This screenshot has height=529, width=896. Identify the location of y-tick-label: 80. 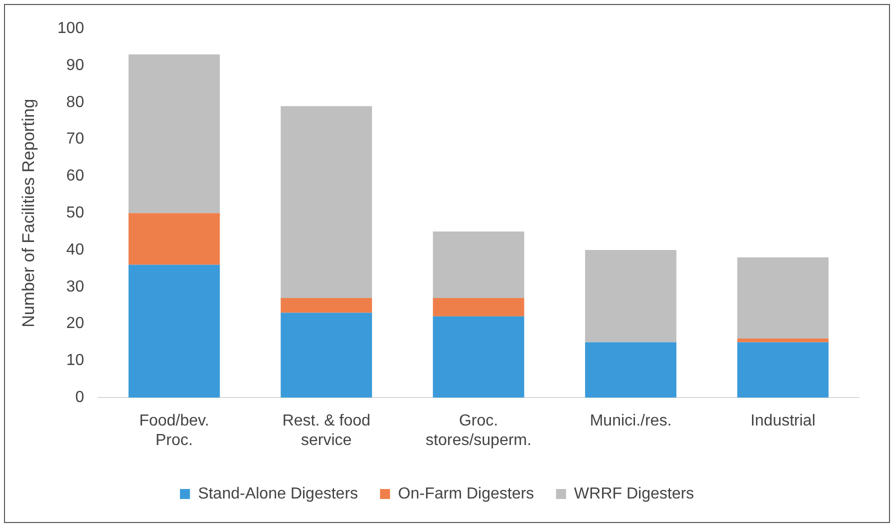
(75, 102).